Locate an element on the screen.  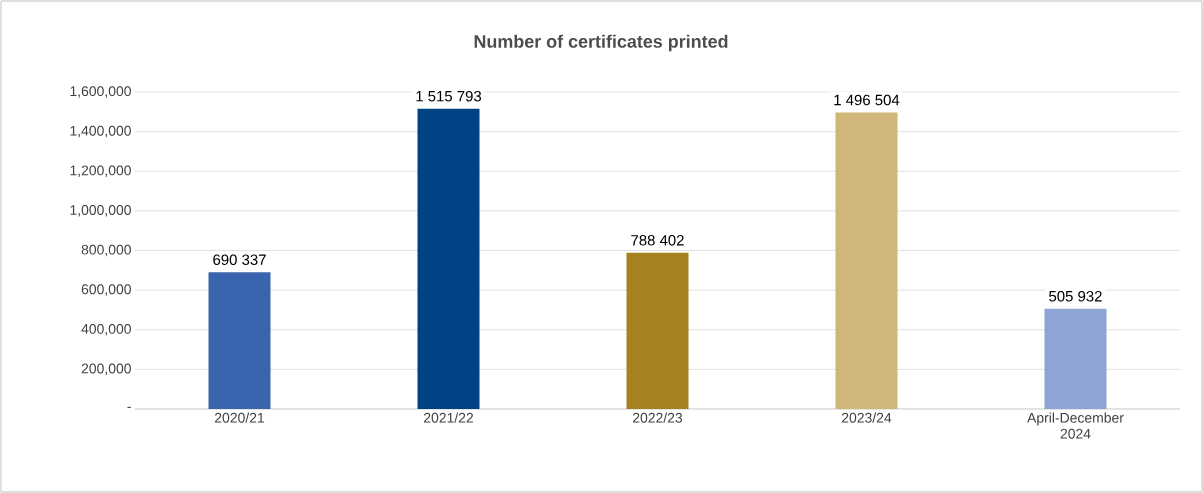
x-tick-label: 2021/22 is located at coordinates (449, 417).